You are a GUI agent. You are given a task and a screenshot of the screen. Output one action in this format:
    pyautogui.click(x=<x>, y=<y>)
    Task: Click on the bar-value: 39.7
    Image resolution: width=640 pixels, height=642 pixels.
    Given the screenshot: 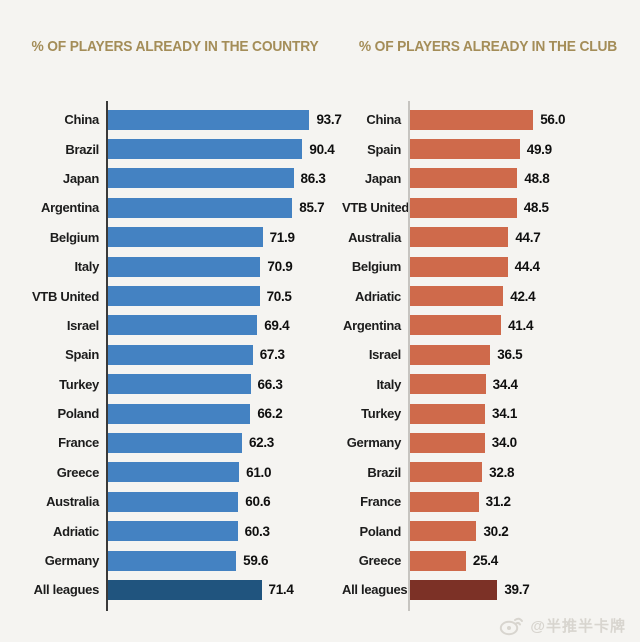 What is the action you would take?
    pyautogui.click(x=517, y=590)
    